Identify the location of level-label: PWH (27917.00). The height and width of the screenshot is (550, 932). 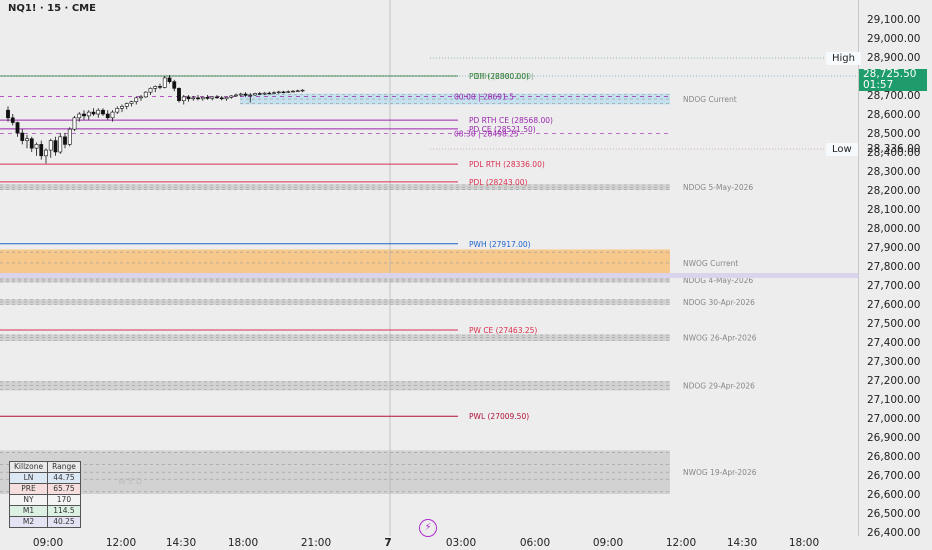
(500, 244).